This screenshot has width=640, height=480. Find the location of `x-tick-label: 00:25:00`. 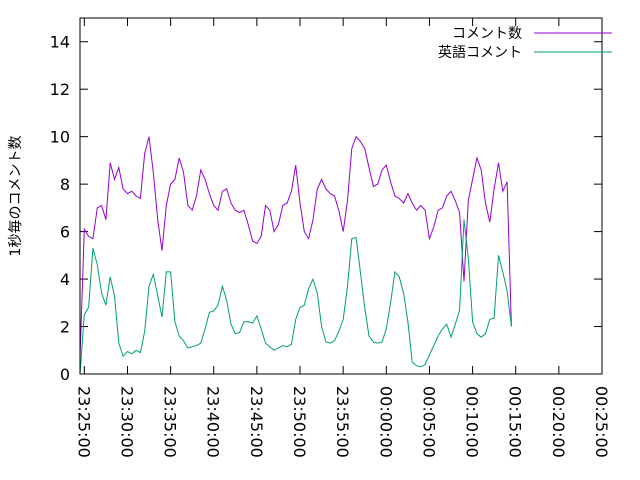

x-tick-label: 00:25:00 is located at coordinates (601, 422).